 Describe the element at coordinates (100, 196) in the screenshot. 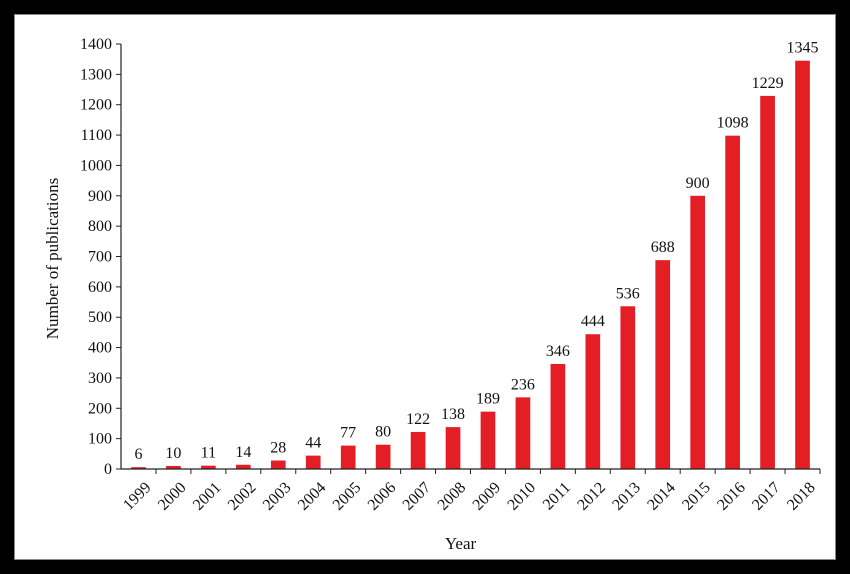

I see `y-tick-label: 900` at that location.